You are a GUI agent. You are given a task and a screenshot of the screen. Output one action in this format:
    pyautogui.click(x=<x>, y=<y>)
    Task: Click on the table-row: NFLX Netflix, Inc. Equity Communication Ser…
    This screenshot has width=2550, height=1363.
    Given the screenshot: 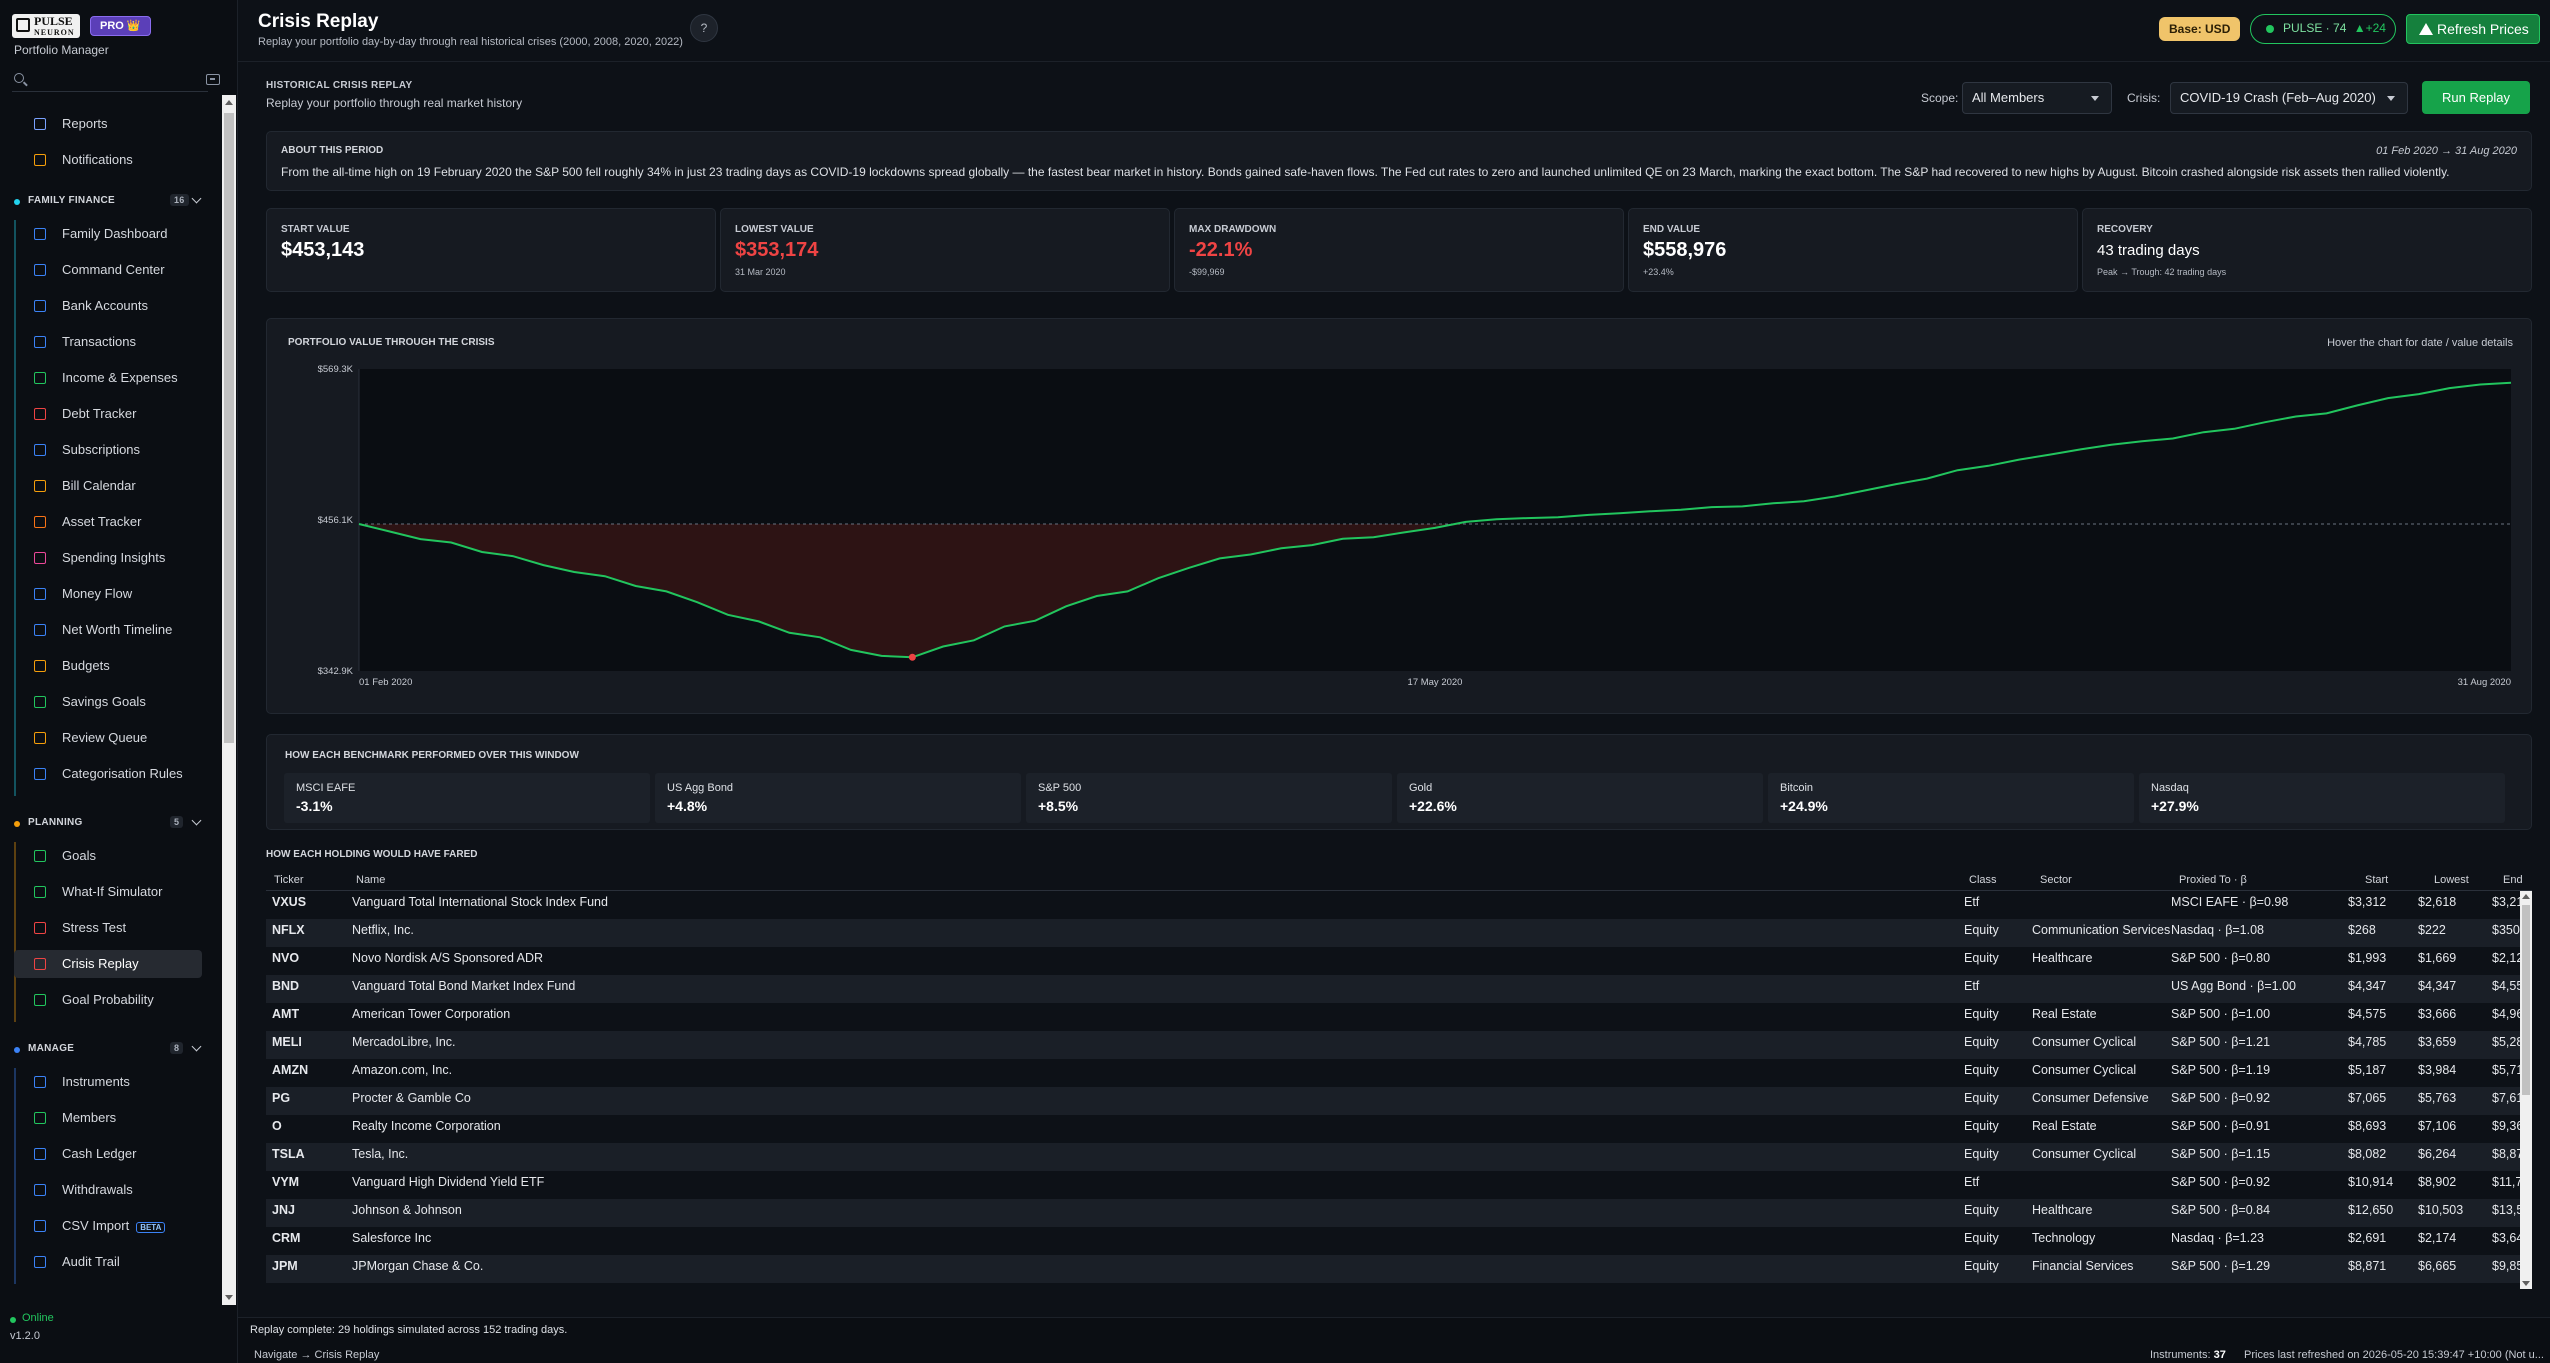 What is the action you would take?
    pyautogui.click(x=1393, y=933)
    